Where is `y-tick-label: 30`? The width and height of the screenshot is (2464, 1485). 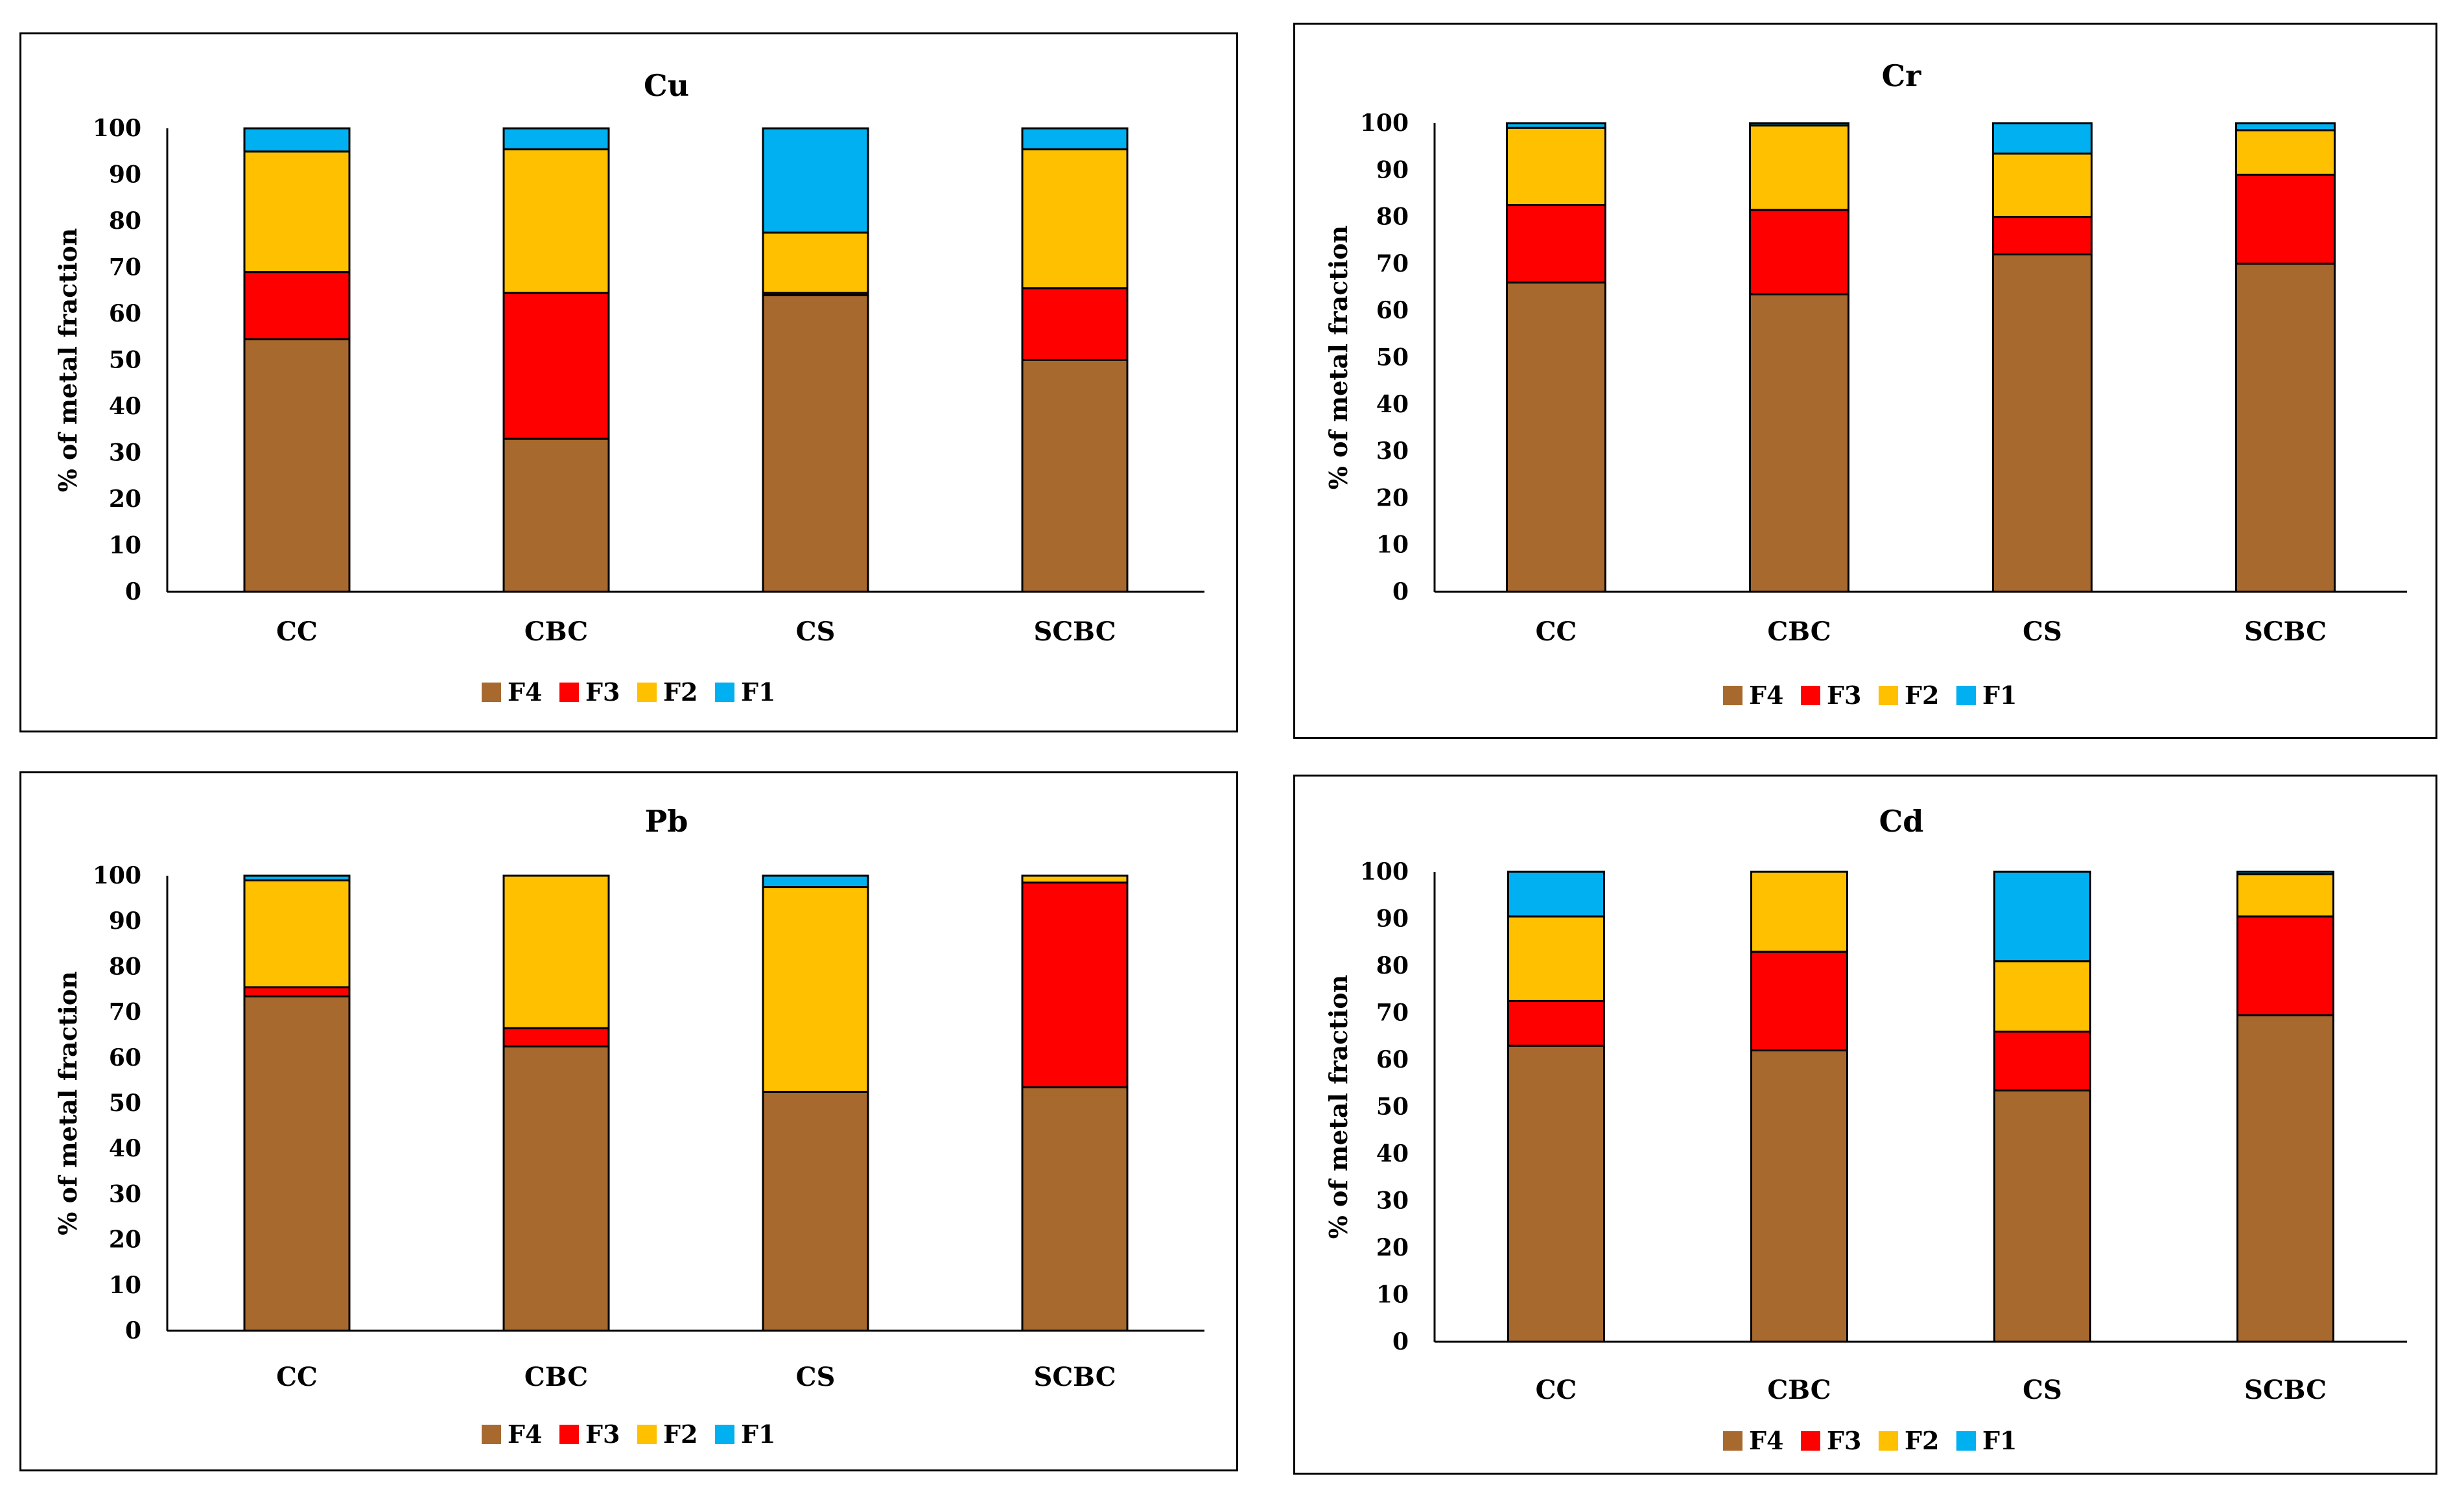
y-tick-label: 30 is located at coordinates (125, 453).